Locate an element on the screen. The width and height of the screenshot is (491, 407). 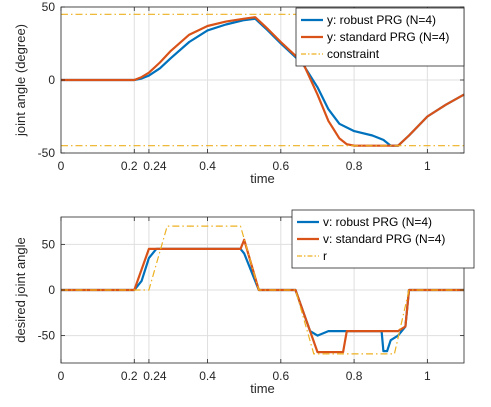
legend-entry: v: robust PRG (N=4) is located at coordinates (377, 222).